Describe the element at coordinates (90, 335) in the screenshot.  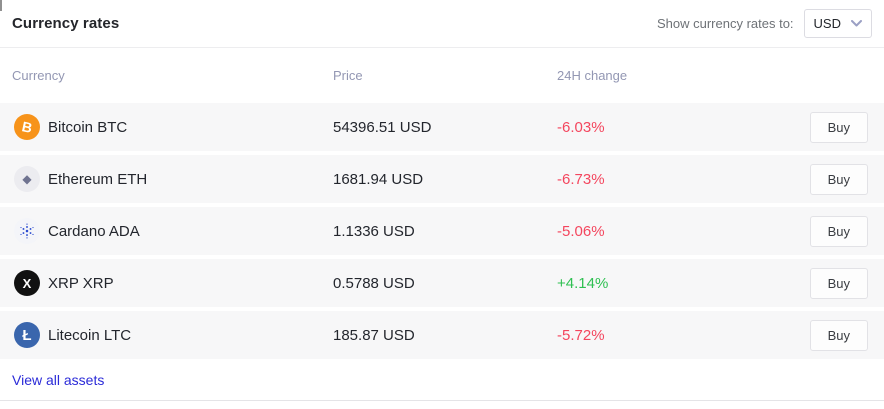
I see `coin-name: Litecoin LTC` at that location.